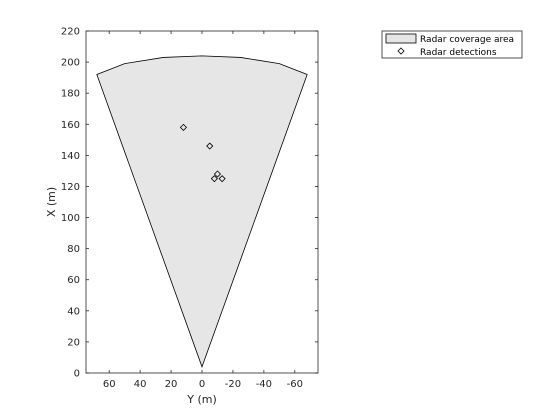 The image size is (560, 420). Describe the element at coordinates (70, 156) in the screenshot. I see `y-tick-label: 140` at that location.